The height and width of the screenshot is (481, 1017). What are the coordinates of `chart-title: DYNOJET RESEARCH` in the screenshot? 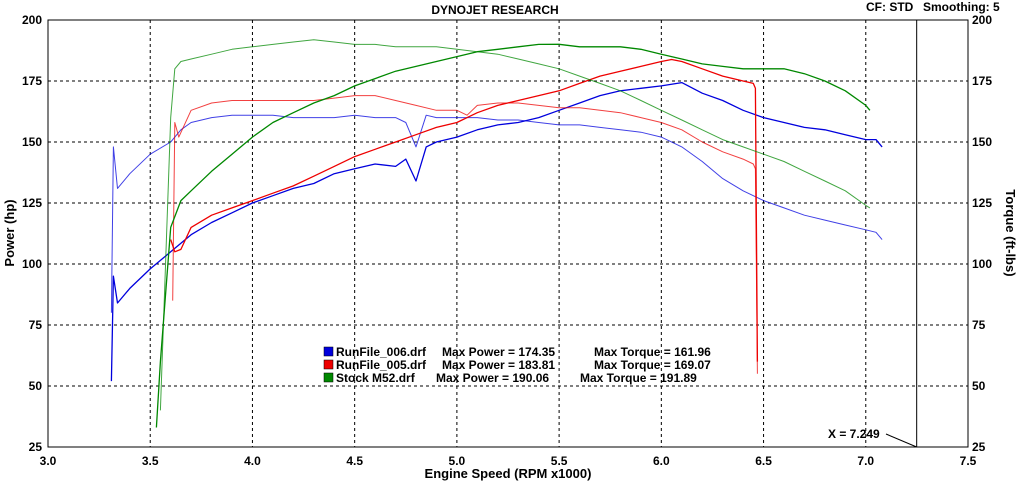 It's located at (494, 10).